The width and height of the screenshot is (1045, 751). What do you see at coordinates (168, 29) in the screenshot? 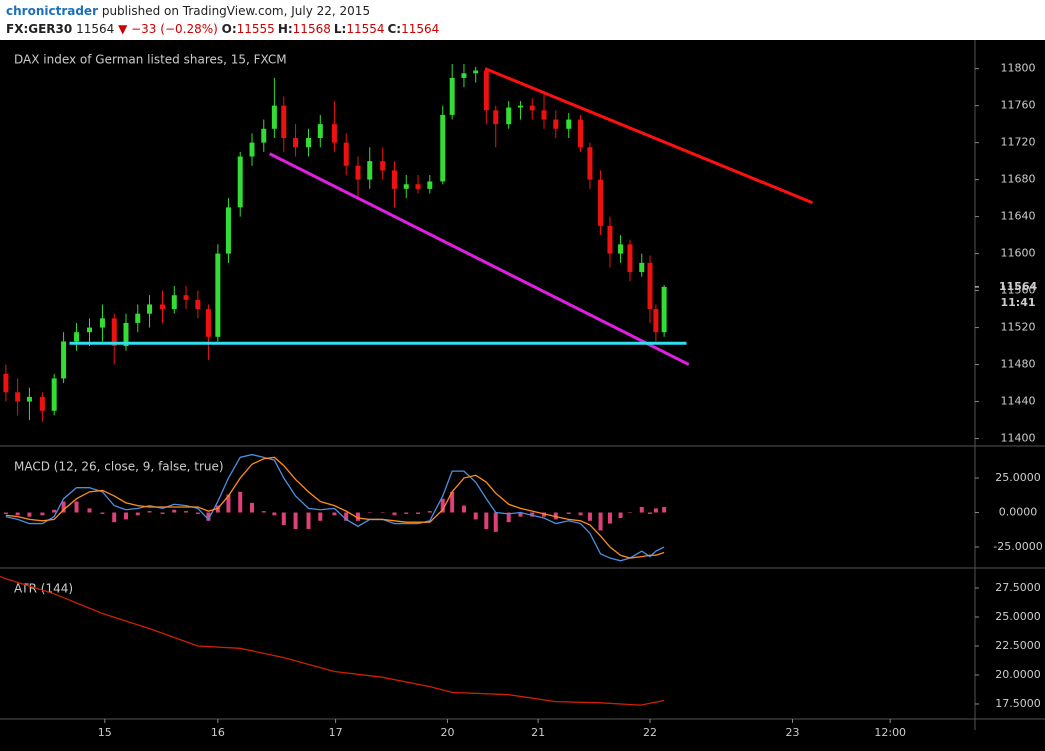
I see `change: ▼ −33 (−0.28%)` at bounding box center [168, 29].